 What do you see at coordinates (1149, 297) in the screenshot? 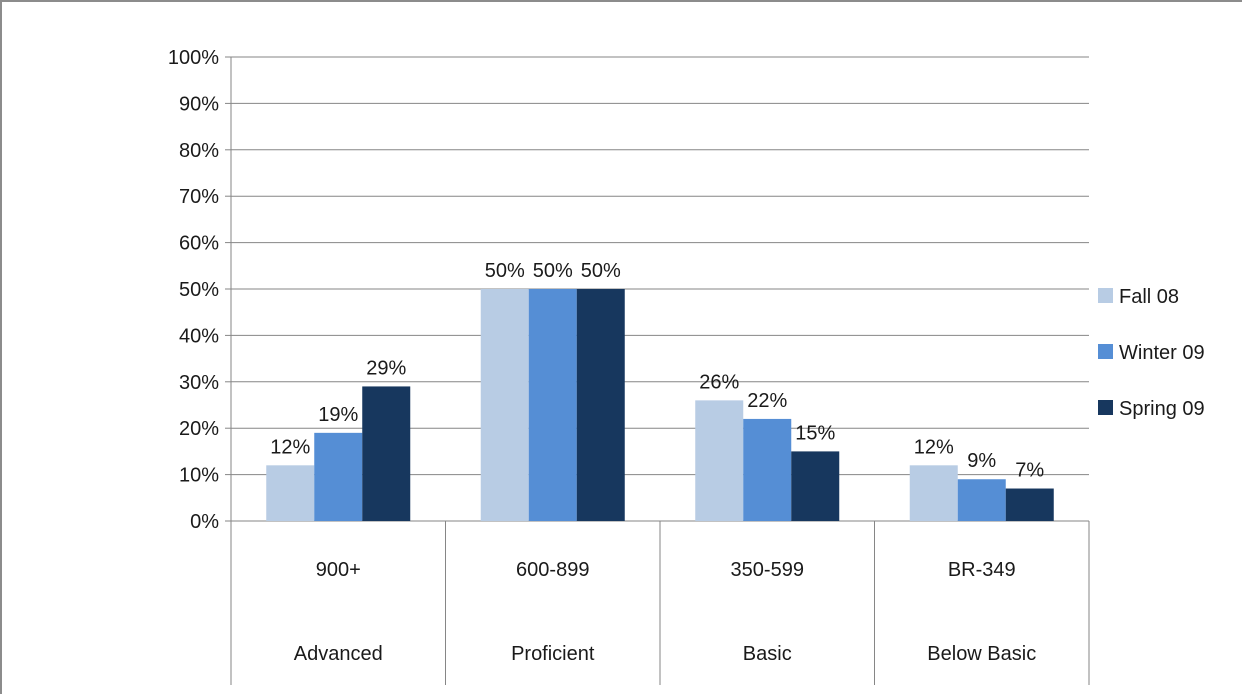
I see `legend-label: Fall 08` at bounding box center [1149, 297].